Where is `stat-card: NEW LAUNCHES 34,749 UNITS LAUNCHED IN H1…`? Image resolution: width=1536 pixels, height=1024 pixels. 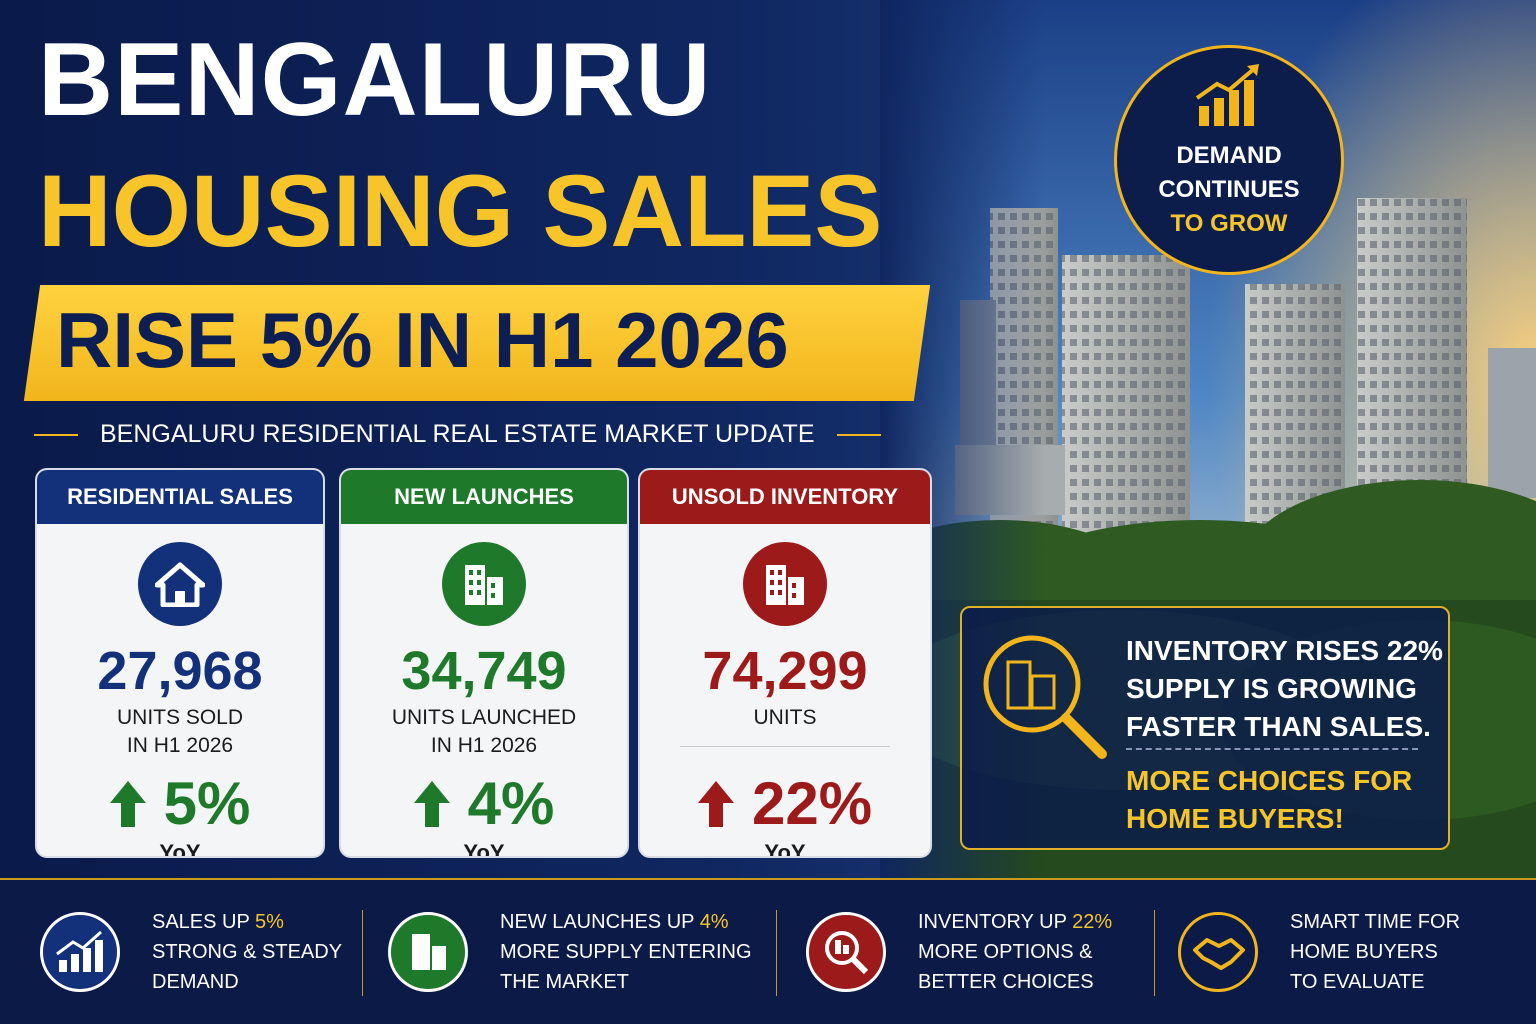 stat-card: NEW LAUNCHES 34,749 UNITS LAUNCHED IN H1… is located at coordinates (484, 663).